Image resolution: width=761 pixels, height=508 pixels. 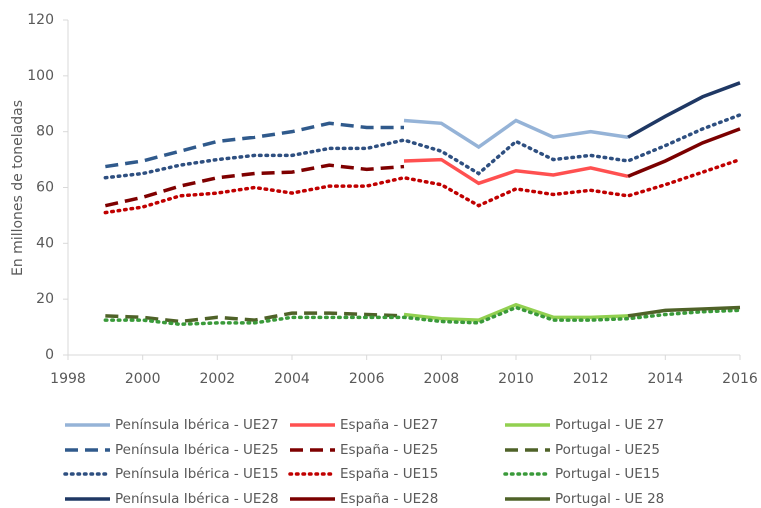 What do you see at coordinates (45, 299) in the screenshot?
I see `y-tick-label: 20` at bounding box center [45, 299].